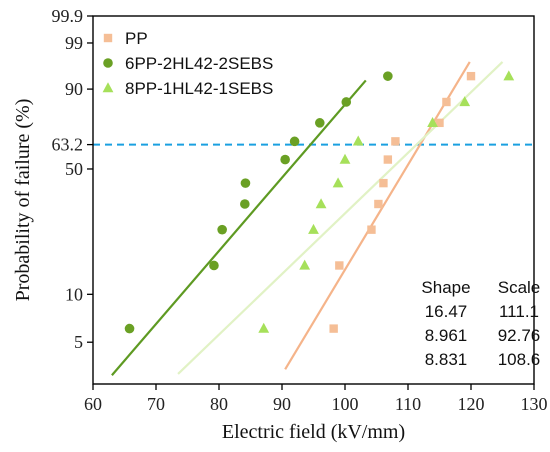 Image resolution: width=550 pixels, height=452 pixels. Describe the element at coordinates (68, 145) in the screenshot. I see `y-tick-label: 63.2` at that location.